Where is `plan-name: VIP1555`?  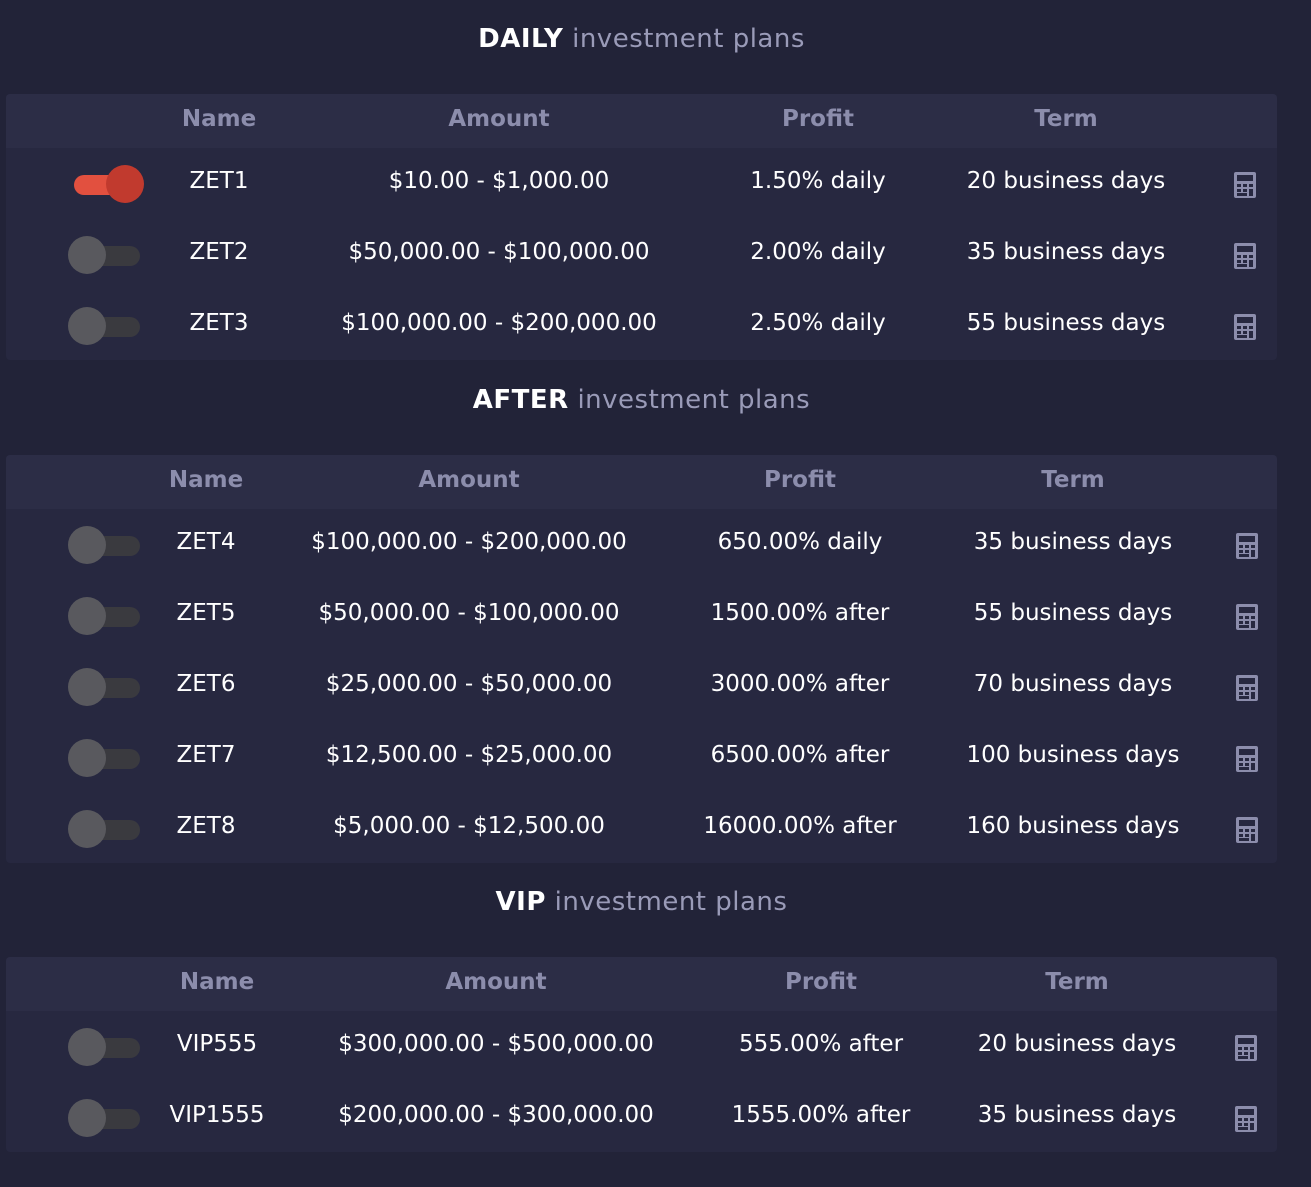 plan-name: VIP1555 is located at coordinates (217, 1115).